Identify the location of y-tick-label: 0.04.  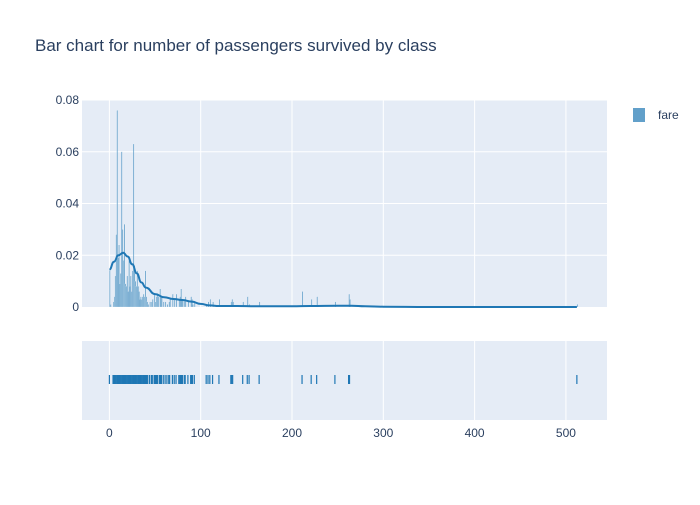
(68, 204).